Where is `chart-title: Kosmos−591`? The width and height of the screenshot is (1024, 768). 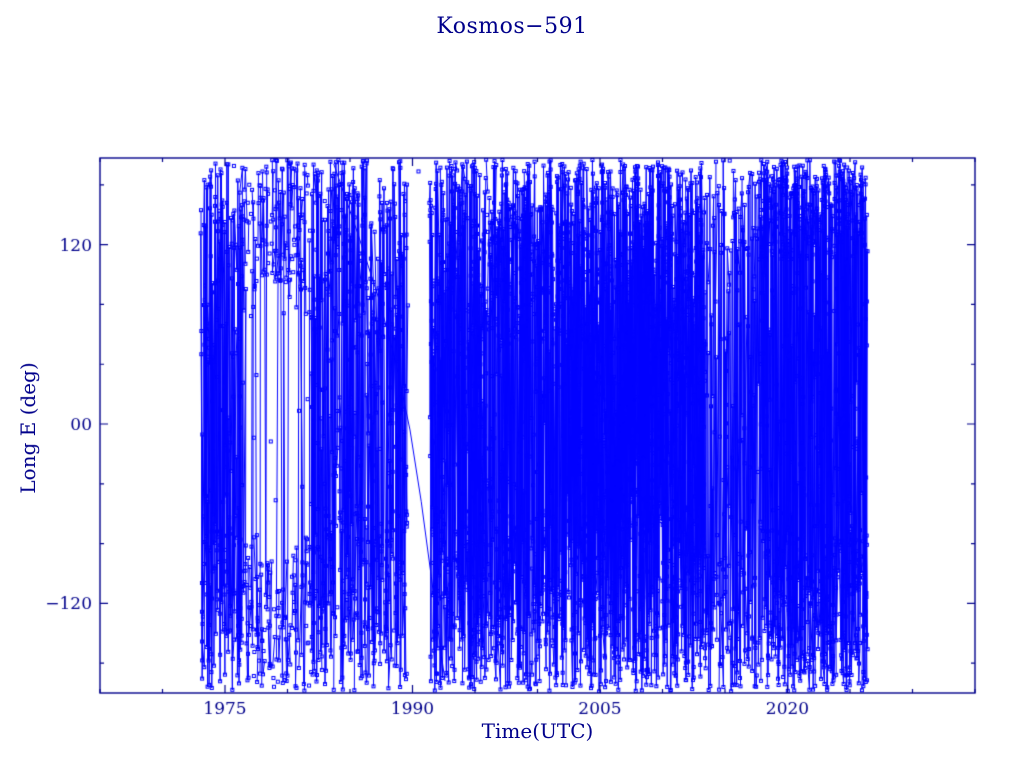 chart-title: Kosmos−591 is located at coordinates (512, 26).